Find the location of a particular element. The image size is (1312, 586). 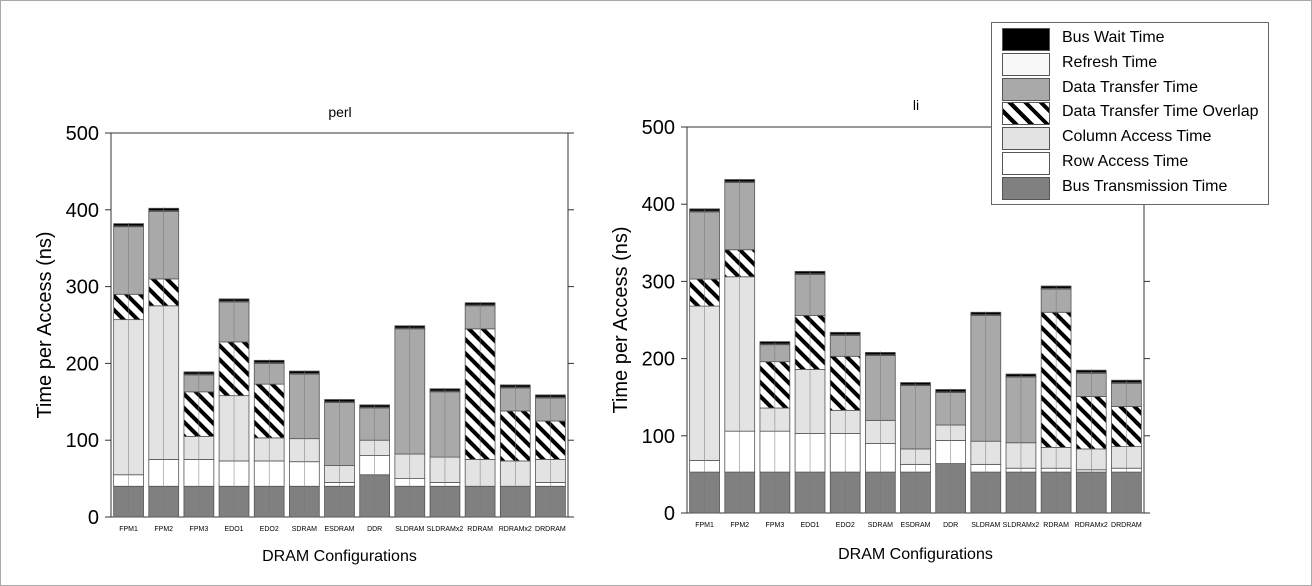

legend-label: Row Access Time is located at coordinates (1125, 161).